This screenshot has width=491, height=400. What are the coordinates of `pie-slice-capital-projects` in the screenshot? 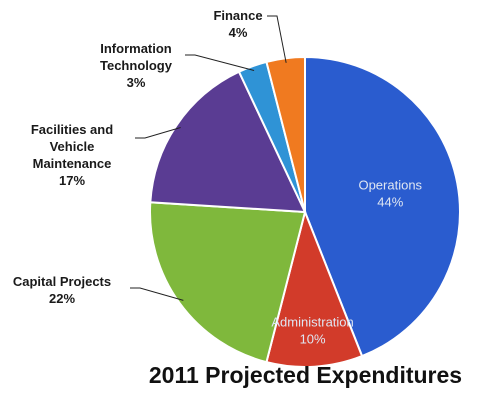 It's located at (228, 282).